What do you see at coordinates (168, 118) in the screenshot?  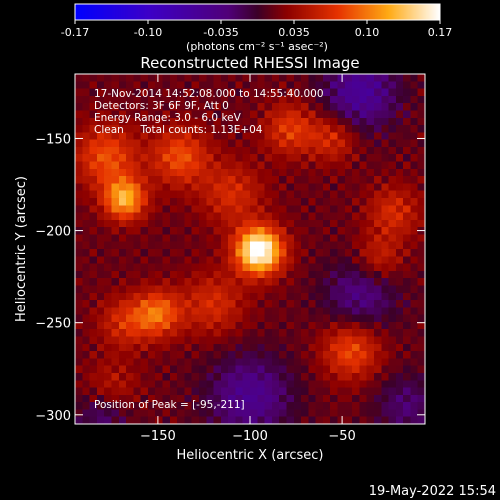 I see `info-line-energy: Energy Range: 3.0 - 6.0 keV` at bounding box center [168, 118].